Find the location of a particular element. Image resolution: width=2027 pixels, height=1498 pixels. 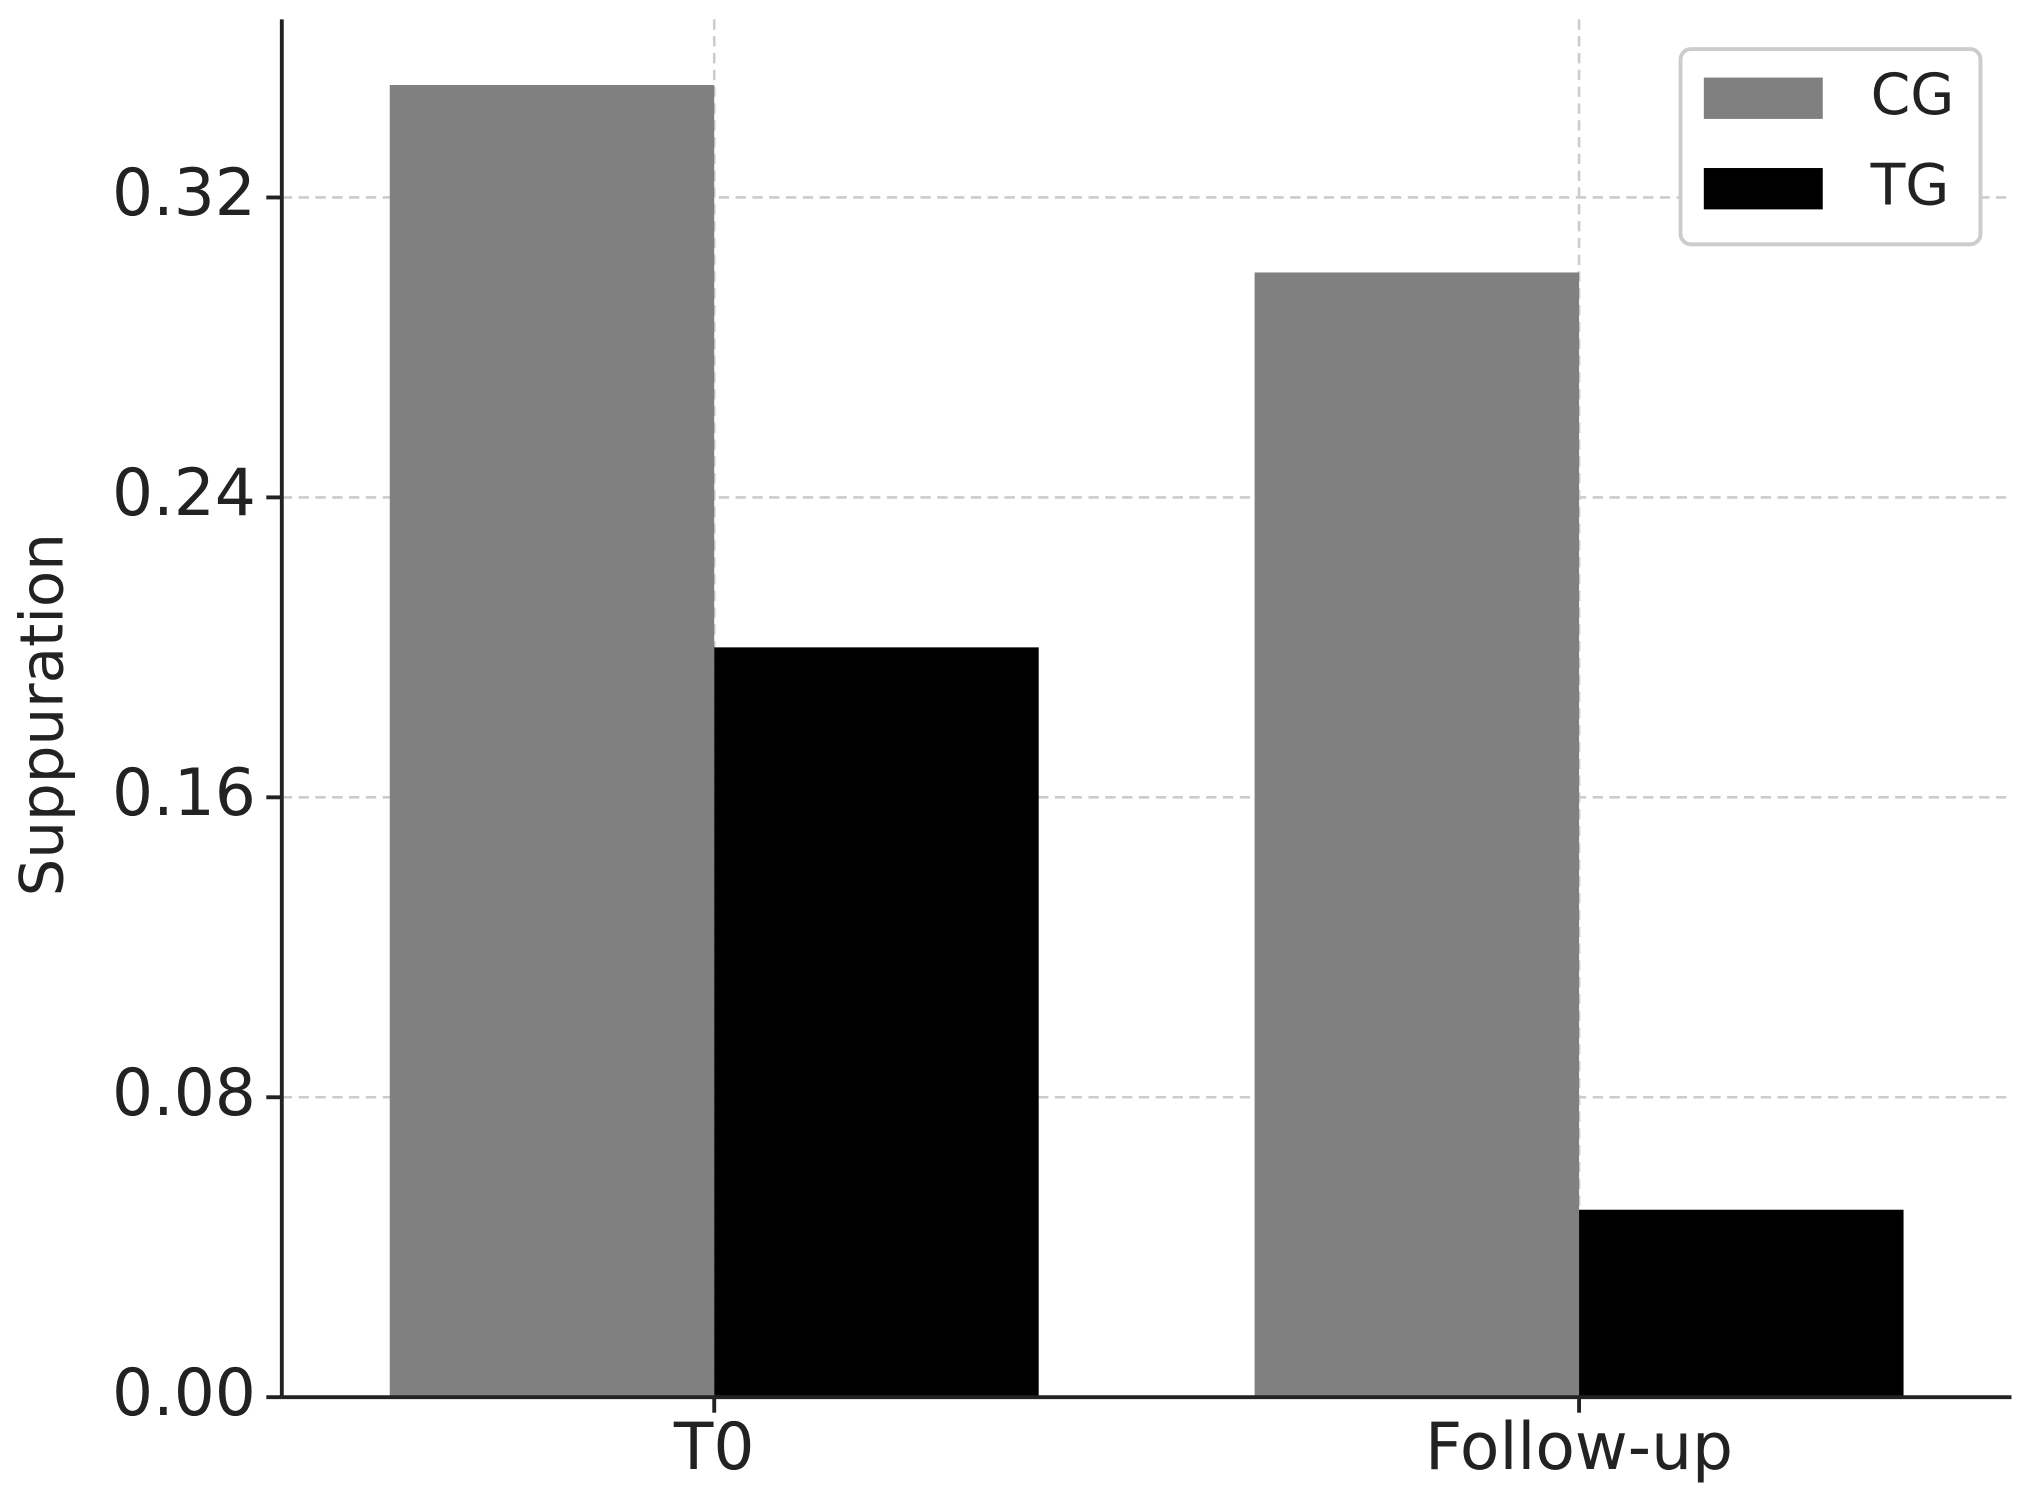

y-axis-label: Suppuration is located at coordinates (43, 714).